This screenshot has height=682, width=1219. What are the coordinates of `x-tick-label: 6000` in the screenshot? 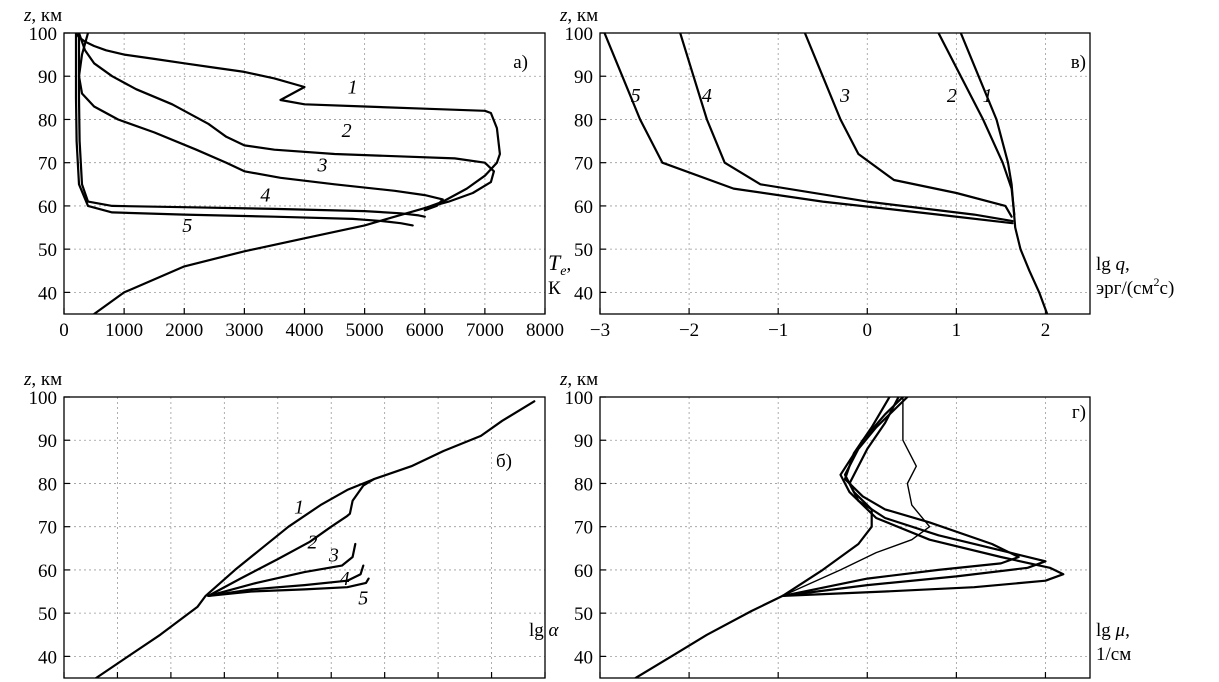 It's located at (425, 330).